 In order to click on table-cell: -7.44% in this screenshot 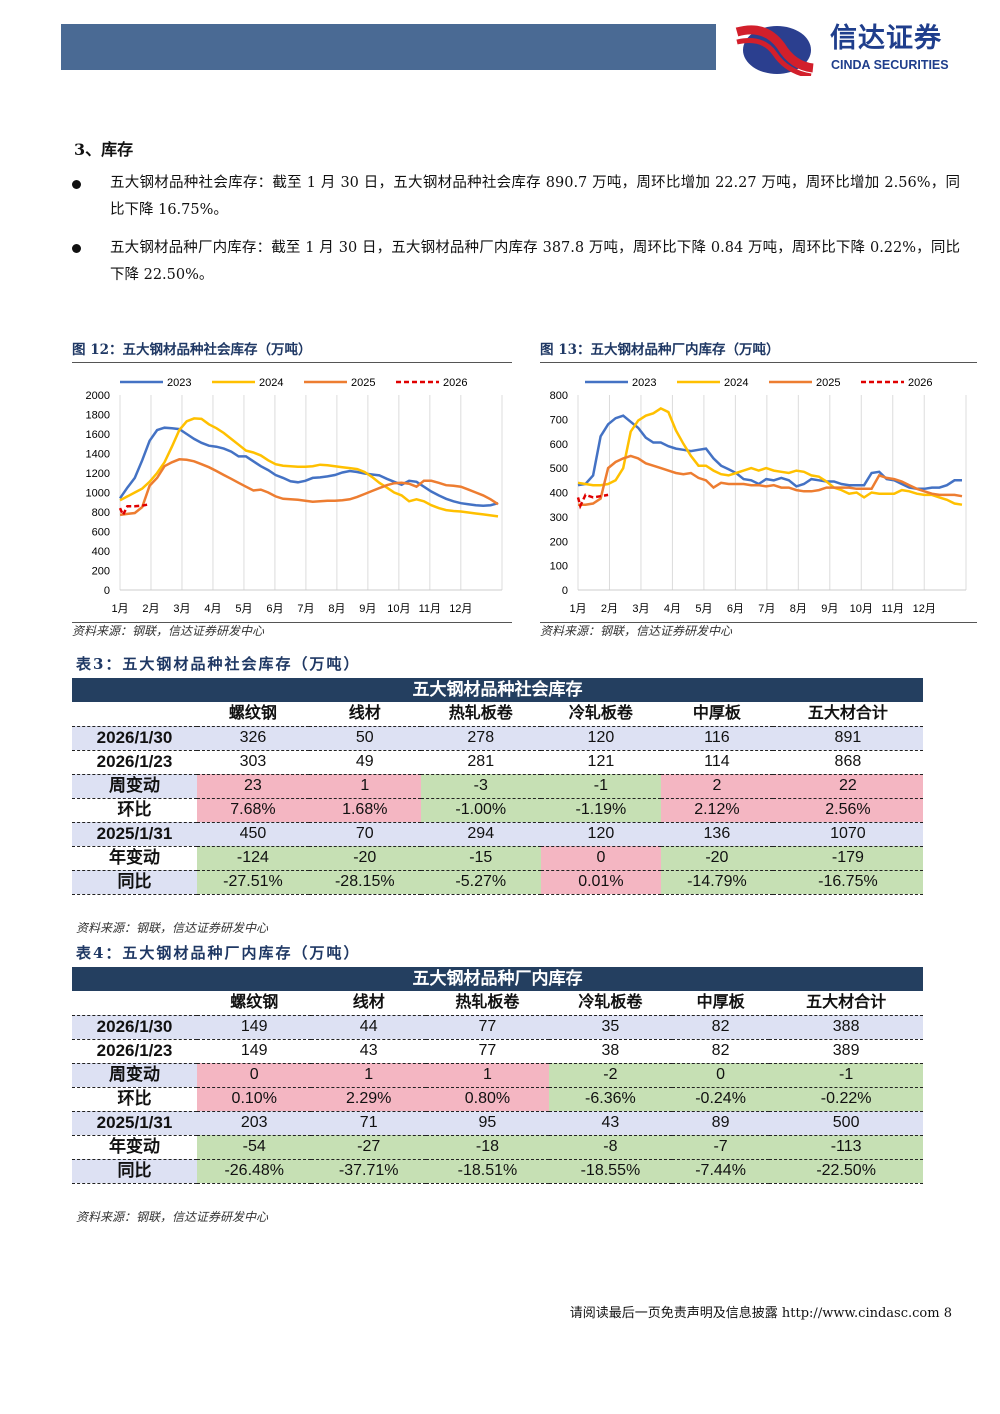, I will do `click(720, 1171)`.